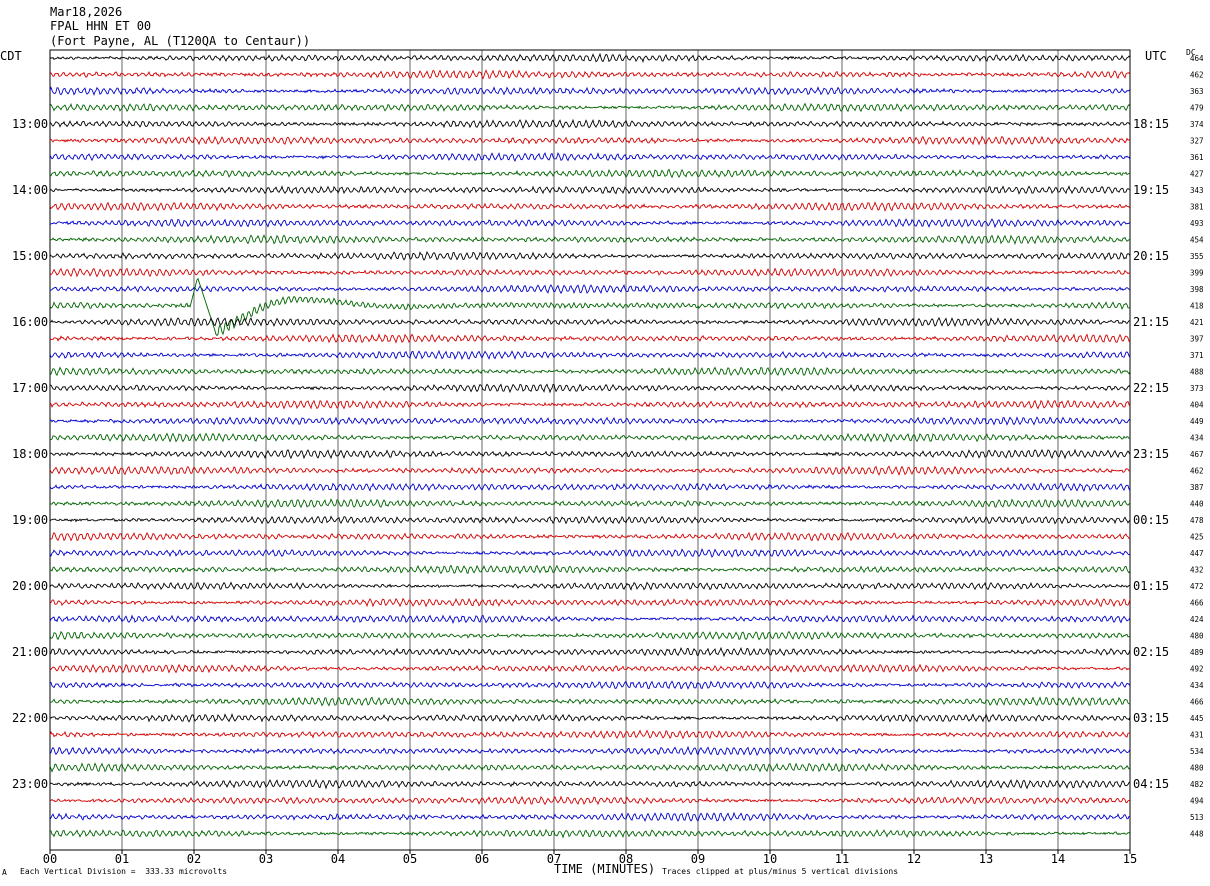 The image size is (1210, 886). I want to click on right-hour-label: 19:15, so click(1151, 190).